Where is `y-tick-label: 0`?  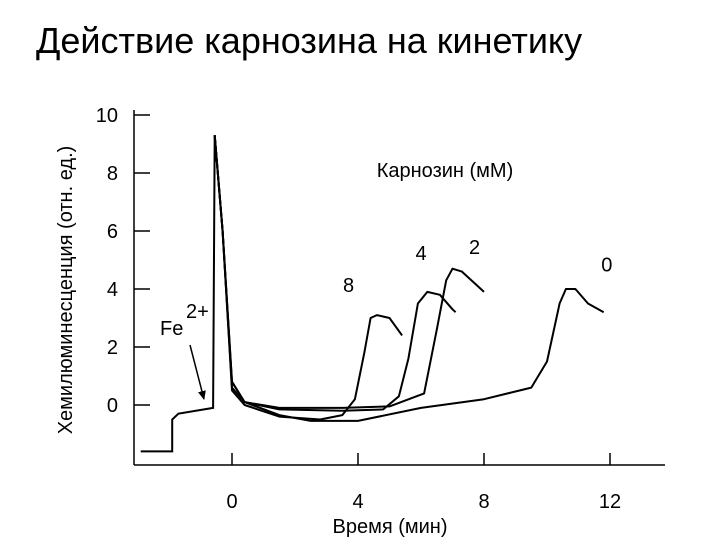
y-tick-label: 0 is located at coordinates (112, 406).